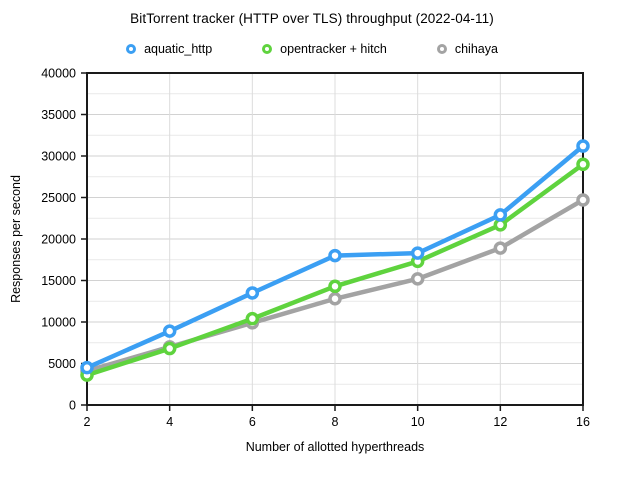 This screenshot has width=624, height=477. I want to click on y-tick-label: 35000, so click(58, 115).